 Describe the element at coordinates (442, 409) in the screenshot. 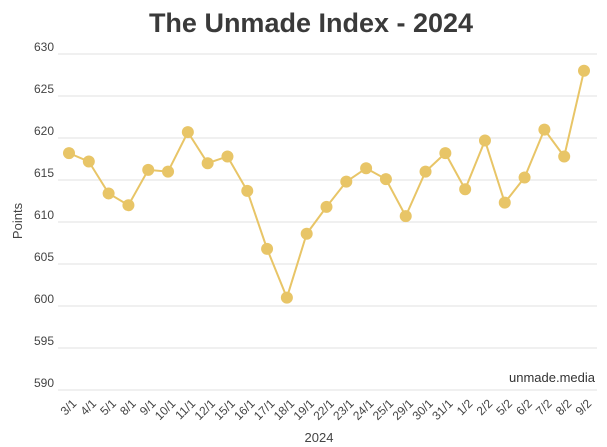

I see `x-tick-label: 31/1` at that location.